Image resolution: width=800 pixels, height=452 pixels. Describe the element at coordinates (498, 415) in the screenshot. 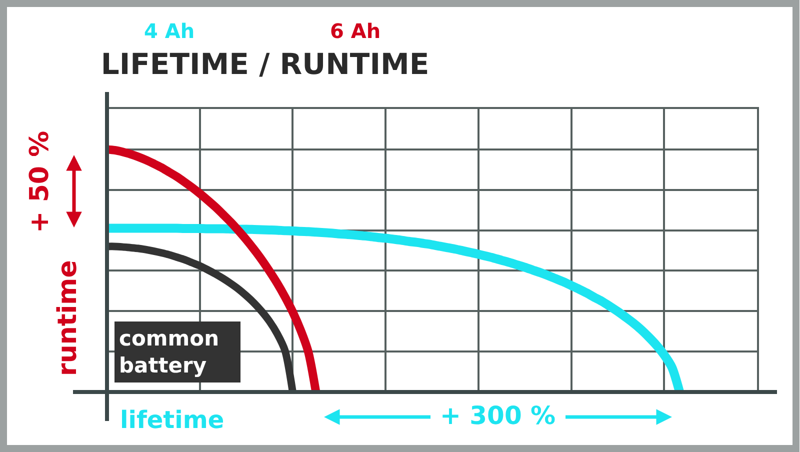

I see `text: + 300 %` at that location.